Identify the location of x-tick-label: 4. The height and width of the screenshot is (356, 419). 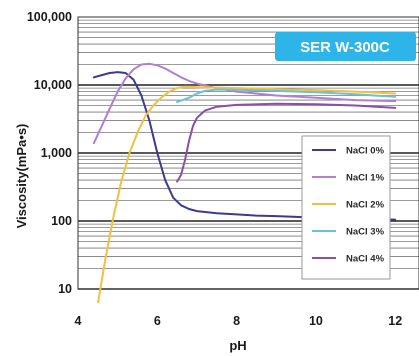
(78, 321).